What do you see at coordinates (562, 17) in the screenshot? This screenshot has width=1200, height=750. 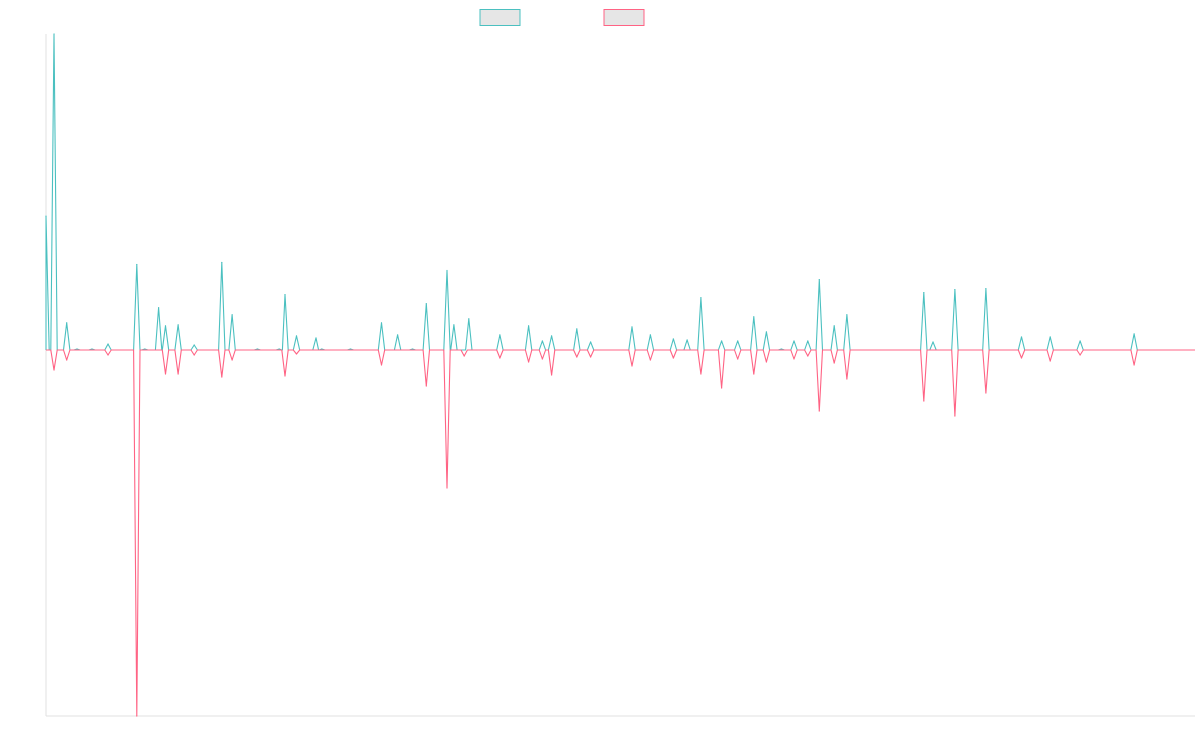 I see `legend` at bounding box center [562, 17].